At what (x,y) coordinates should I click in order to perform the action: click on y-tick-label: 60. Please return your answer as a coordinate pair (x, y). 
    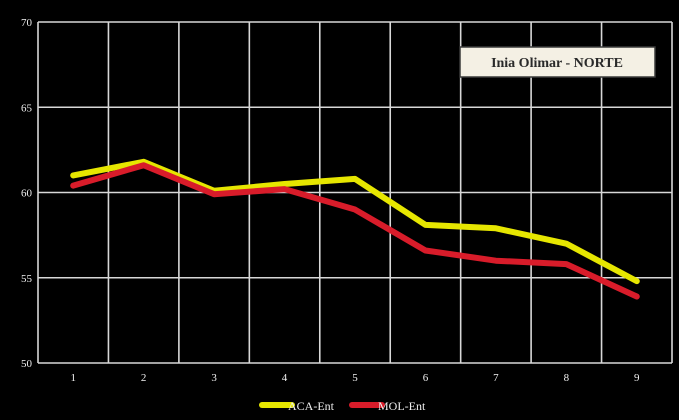
    Looking at the image, I should click on (27, 194).